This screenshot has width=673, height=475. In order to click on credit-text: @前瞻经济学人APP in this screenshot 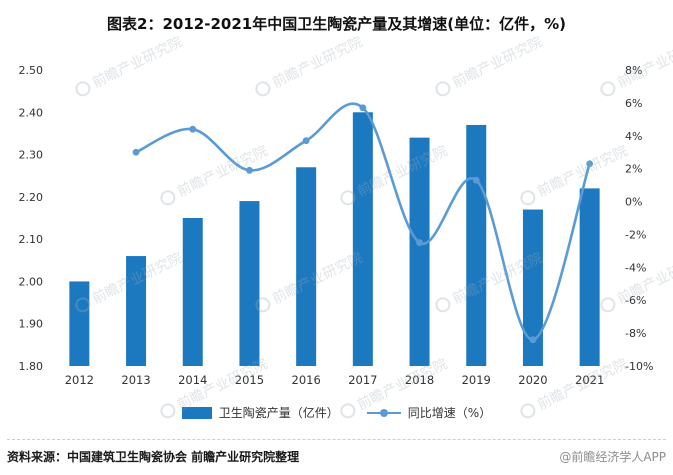, I will do `click(612, 457)`.